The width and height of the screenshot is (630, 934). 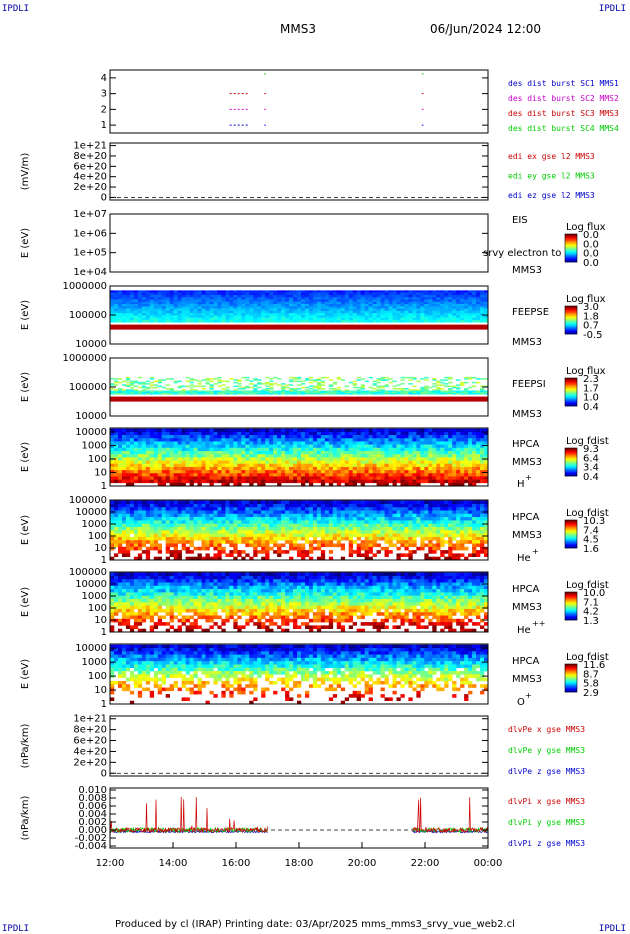 What do you see at coordinates (546, 771) in the screenshot?
I see `legend-p10-2: dlvPe z gse MMS3` at bounding box center [546, 771].